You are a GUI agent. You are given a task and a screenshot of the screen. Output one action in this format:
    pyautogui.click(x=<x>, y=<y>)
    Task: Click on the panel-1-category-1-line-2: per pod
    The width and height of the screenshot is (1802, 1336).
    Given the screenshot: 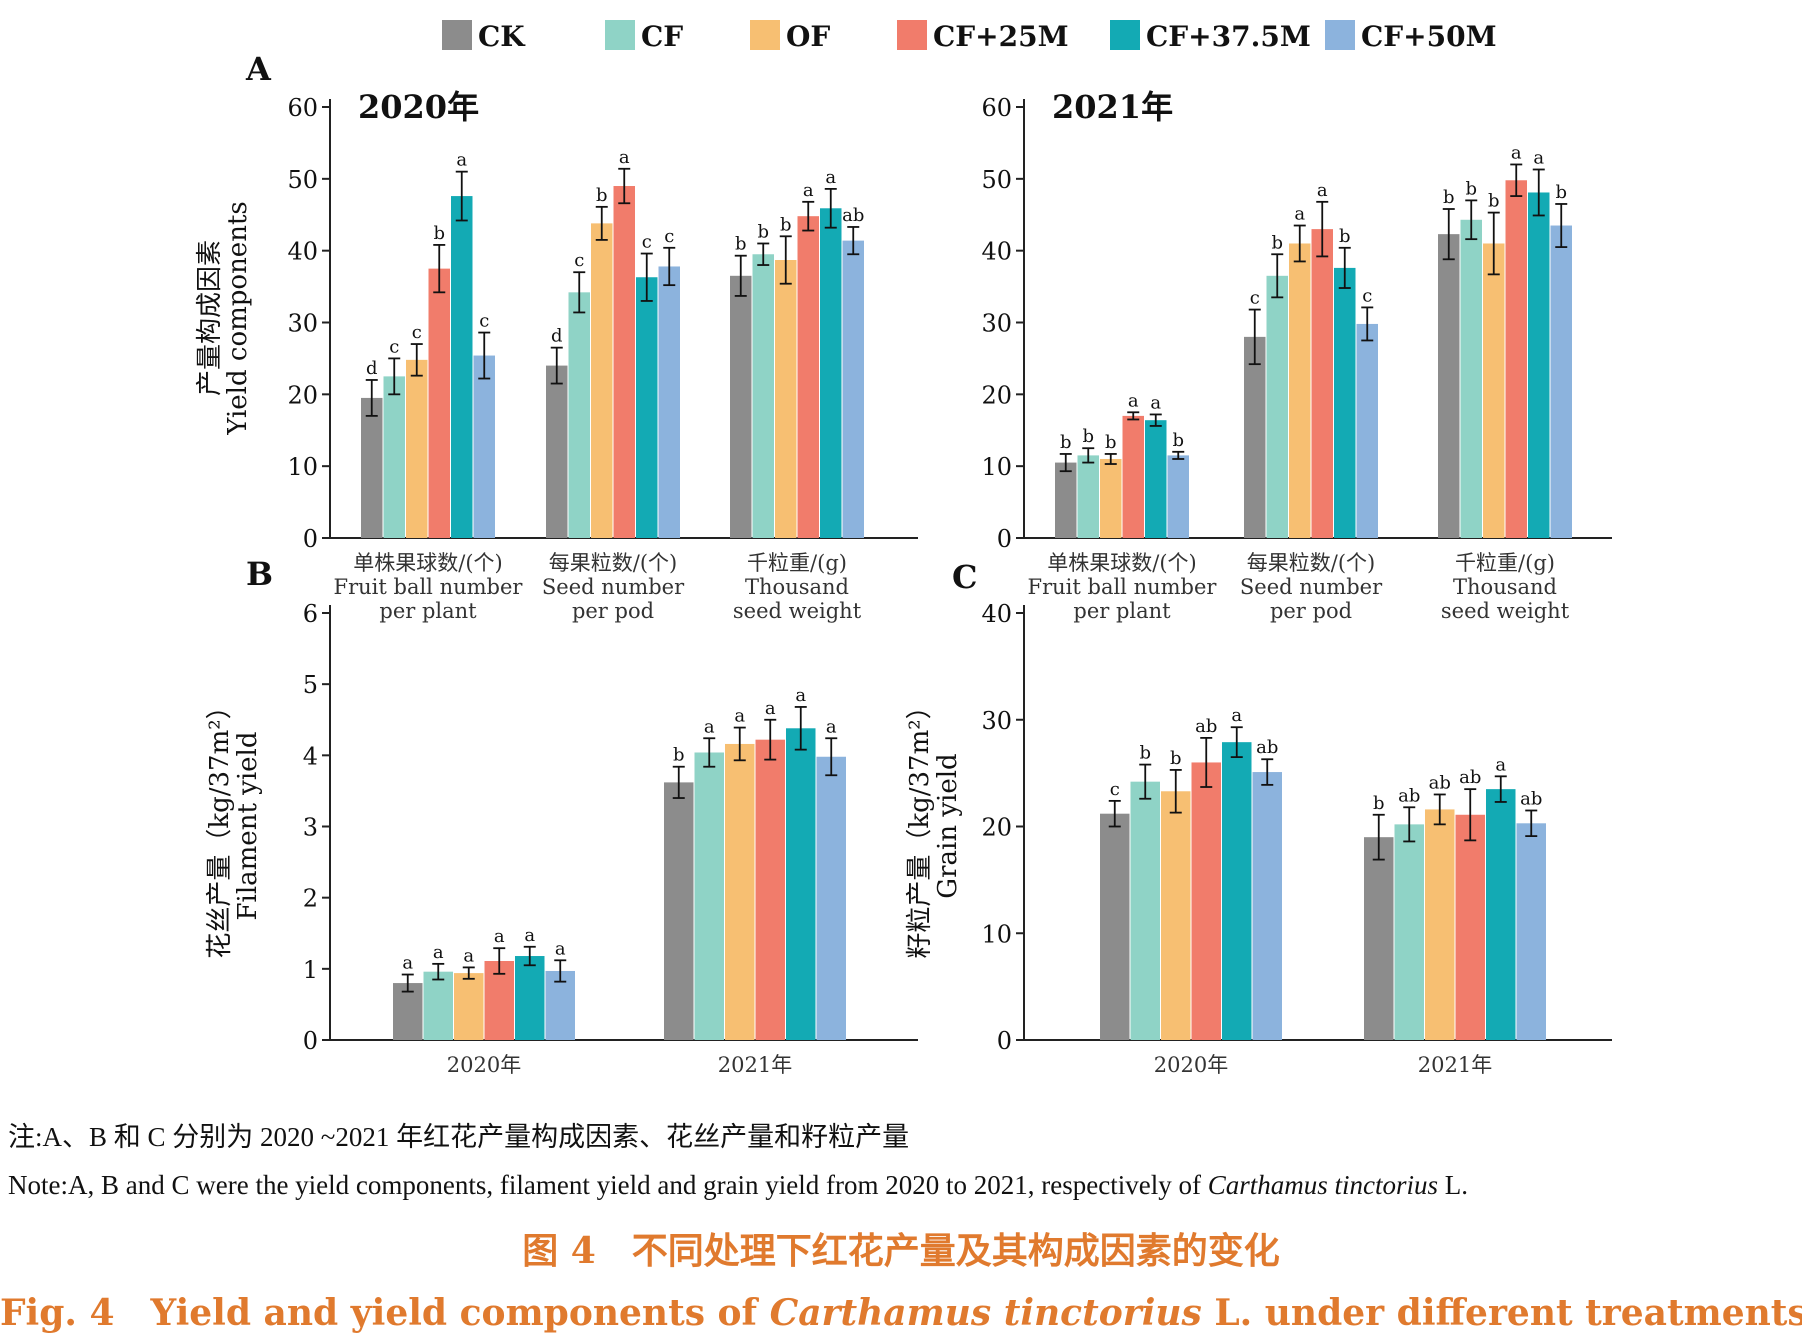 What is the action you would take?
    pyautogui.click(x=1311, y=611)
    